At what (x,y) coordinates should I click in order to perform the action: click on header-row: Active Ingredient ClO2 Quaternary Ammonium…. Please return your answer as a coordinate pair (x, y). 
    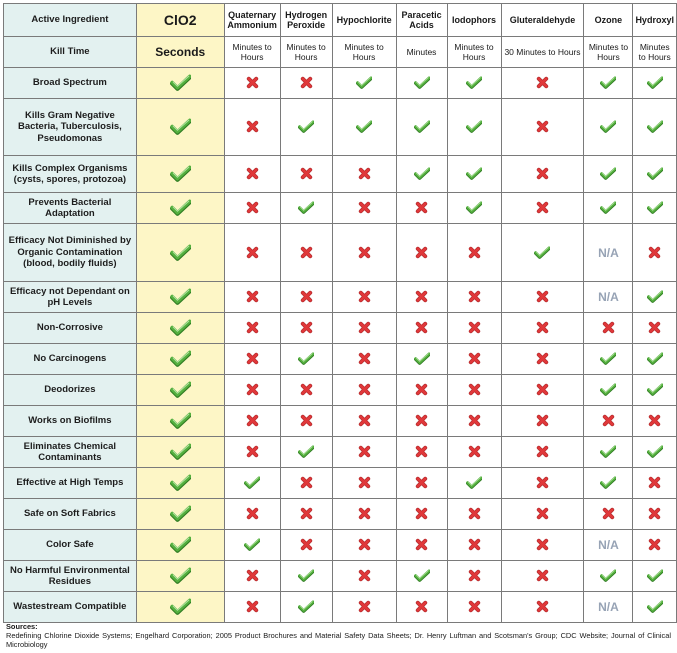
    Looking at the image, I should click on (340, 20).